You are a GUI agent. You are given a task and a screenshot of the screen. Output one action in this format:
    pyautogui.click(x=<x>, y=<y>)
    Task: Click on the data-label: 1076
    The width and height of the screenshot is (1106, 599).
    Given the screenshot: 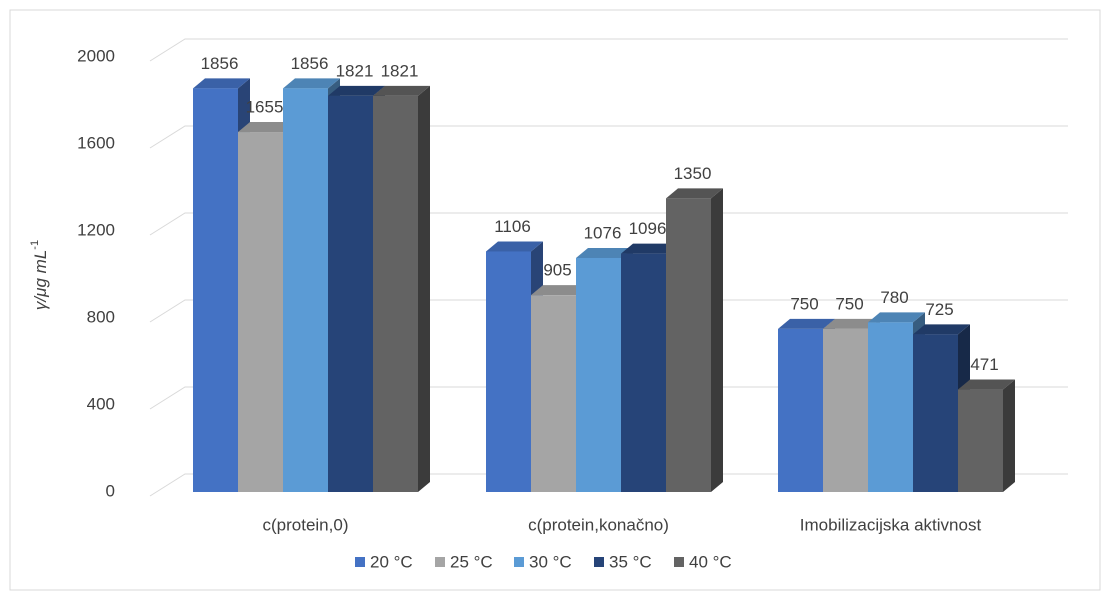 What is the action you would take?
    pyautogui.click(x=603, y=232)
    